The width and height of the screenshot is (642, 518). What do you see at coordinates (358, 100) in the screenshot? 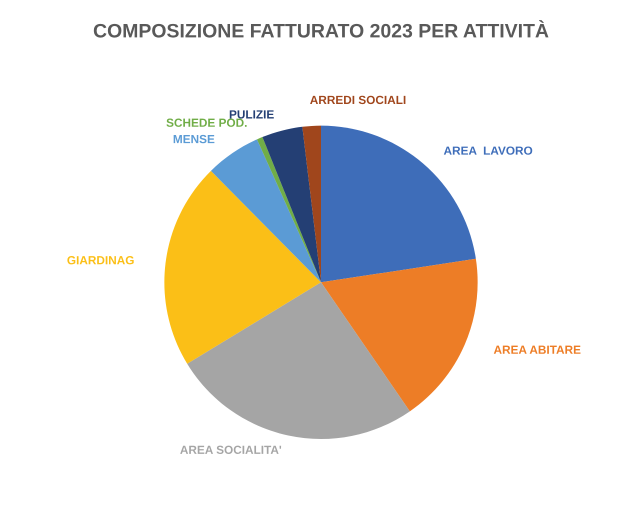
I see `slice-label: ARREDI SOCIALI` at bounding box center [358, 100].